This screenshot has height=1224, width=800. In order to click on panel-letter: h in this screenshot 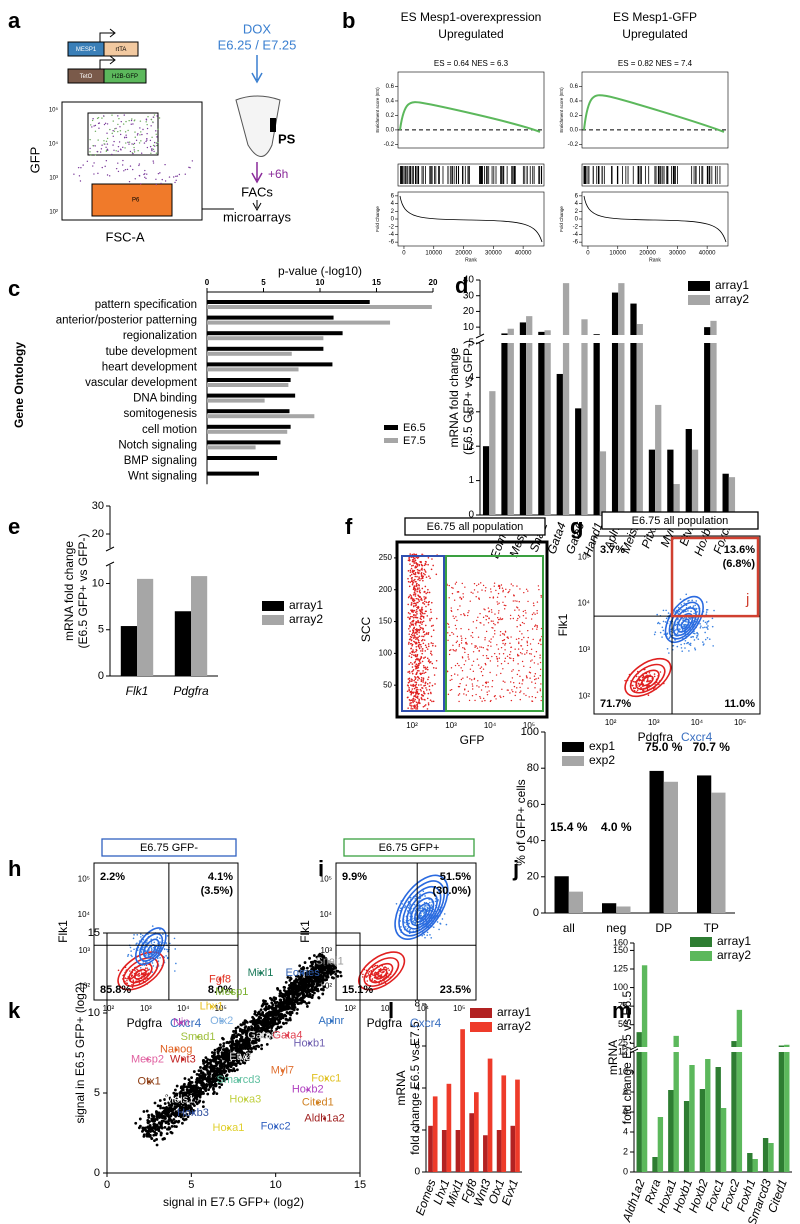, I will do `click(14, 868)`.